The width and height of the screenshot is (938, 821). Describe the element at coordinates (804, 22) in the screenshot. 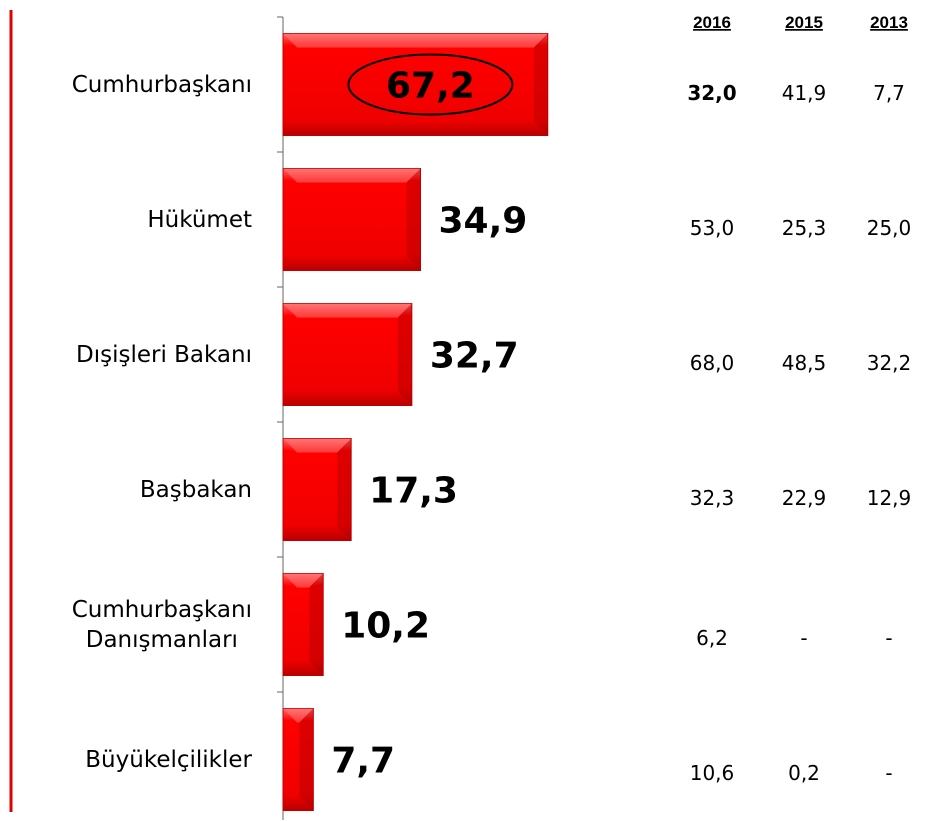

I see `table-header: 2015` at that location.